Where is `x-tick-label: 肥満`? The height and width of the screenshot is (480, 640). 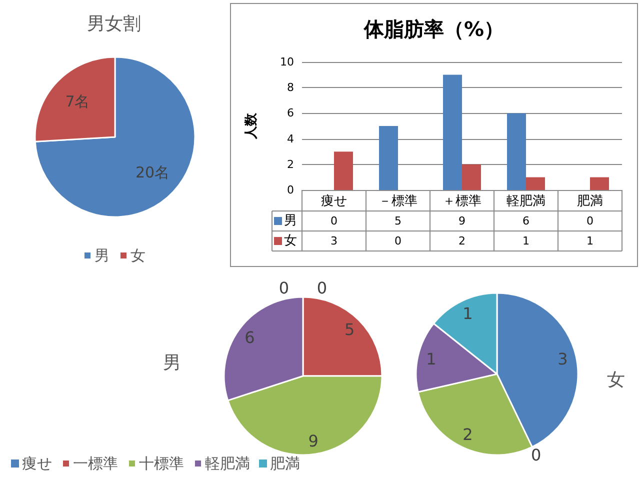
x-tick-label: 肥満 is located at coordinates (590, 201).